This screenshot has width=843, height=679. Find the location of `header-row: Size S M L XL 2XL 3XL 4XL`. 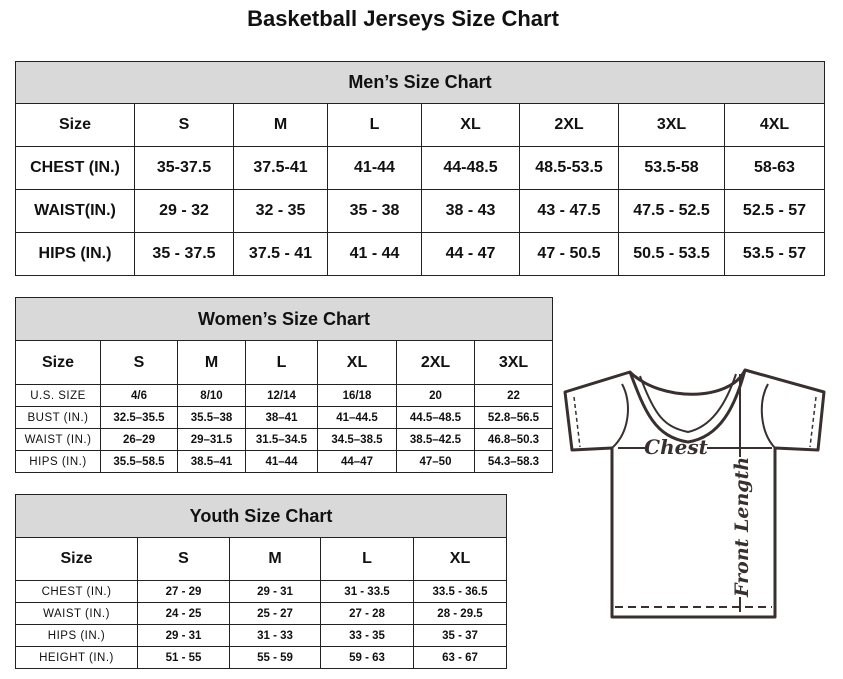

header-row: Size S M L XL 2XL 3XL 4XL is located at coordinates (420, 125).